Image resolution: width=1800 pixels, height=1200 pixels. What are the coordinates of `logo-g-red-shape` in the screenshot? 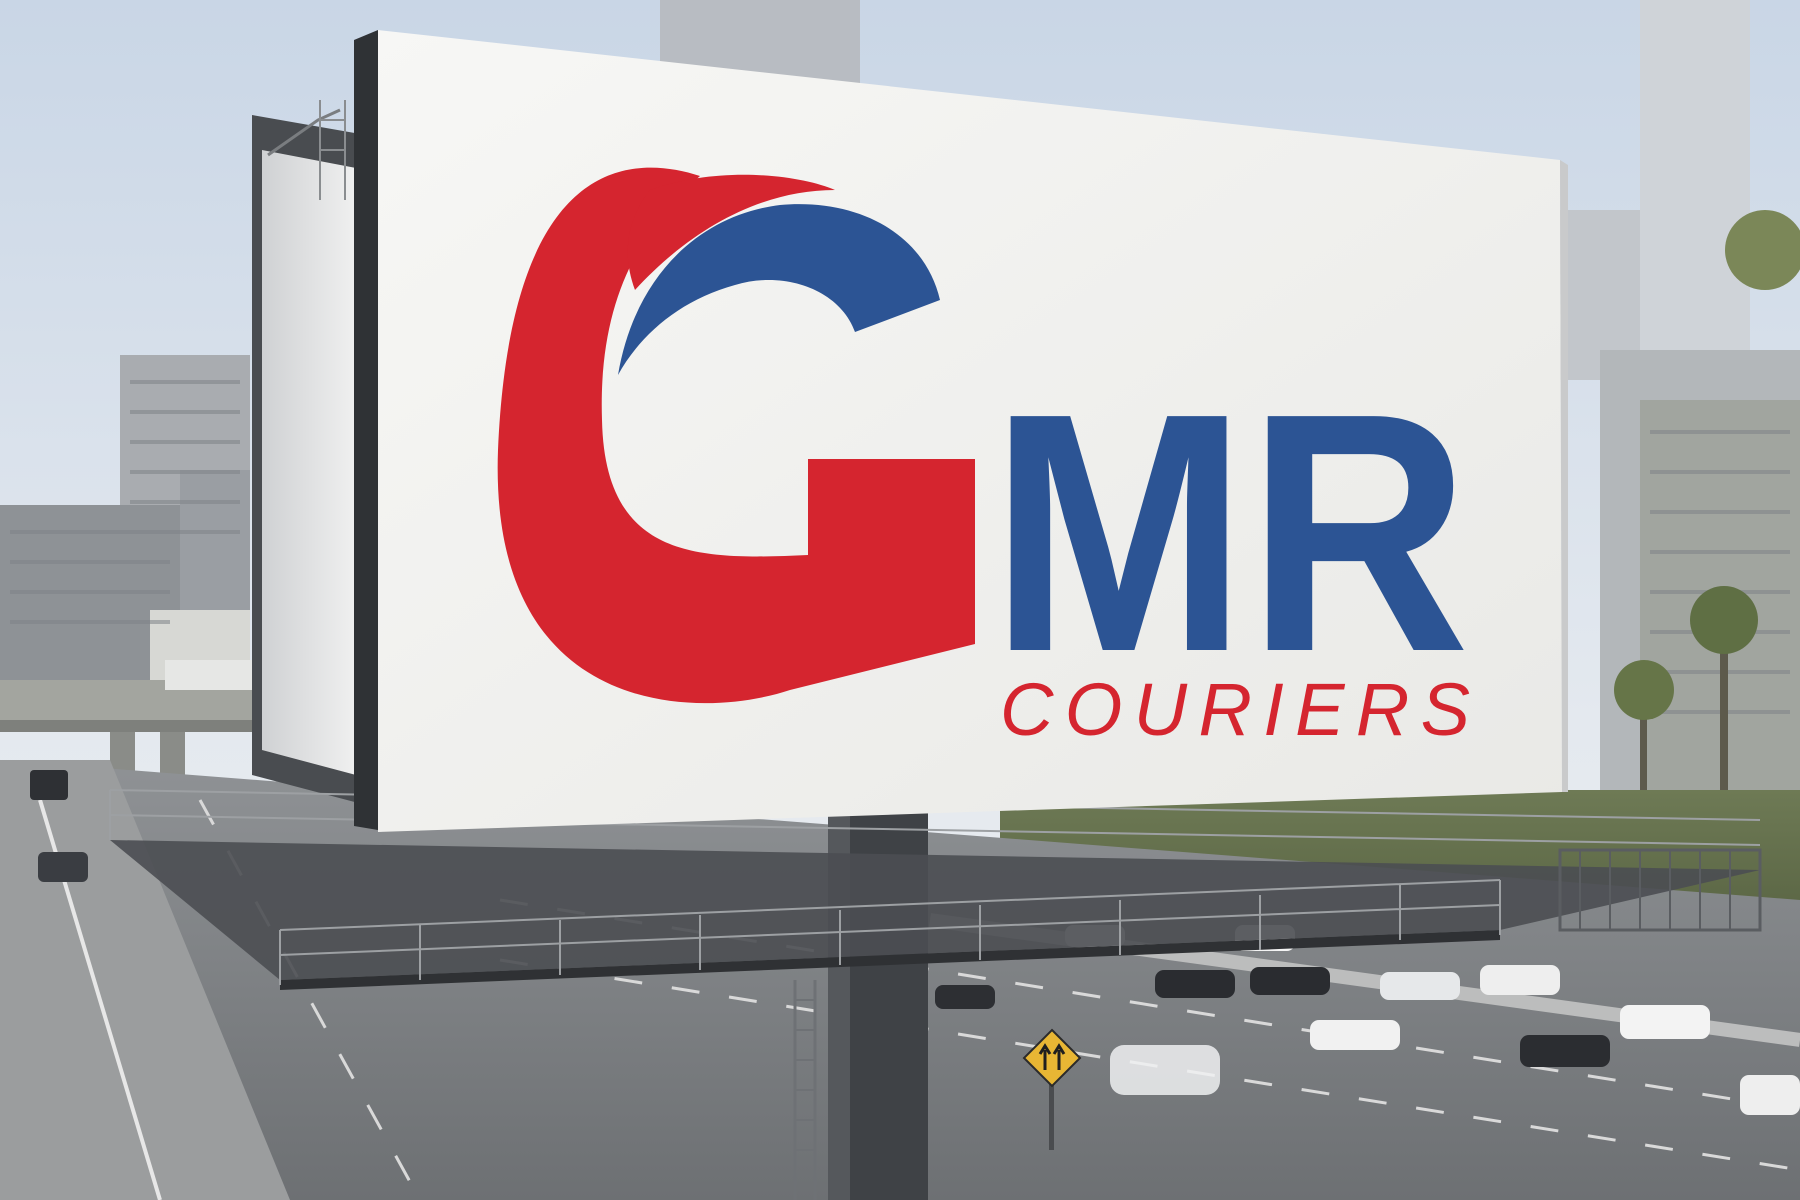 It's located at (736, 435).